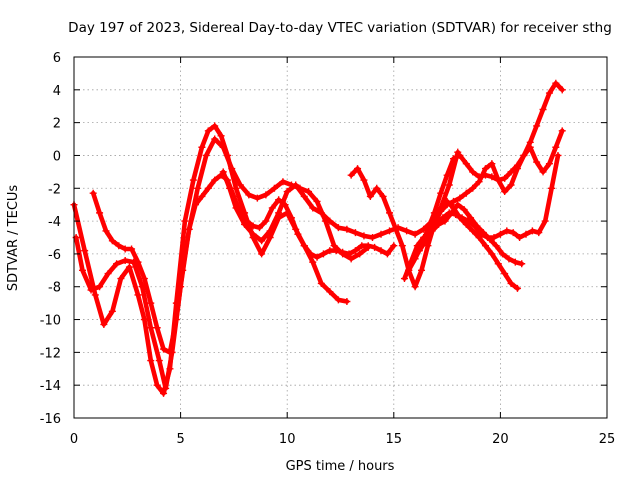 The height and width of the screenshot is (480, 640). What do you see at coordinates (500, 439) in the screenshot?
I see `x-tick-label: 20` at bounding box center [500, 439].